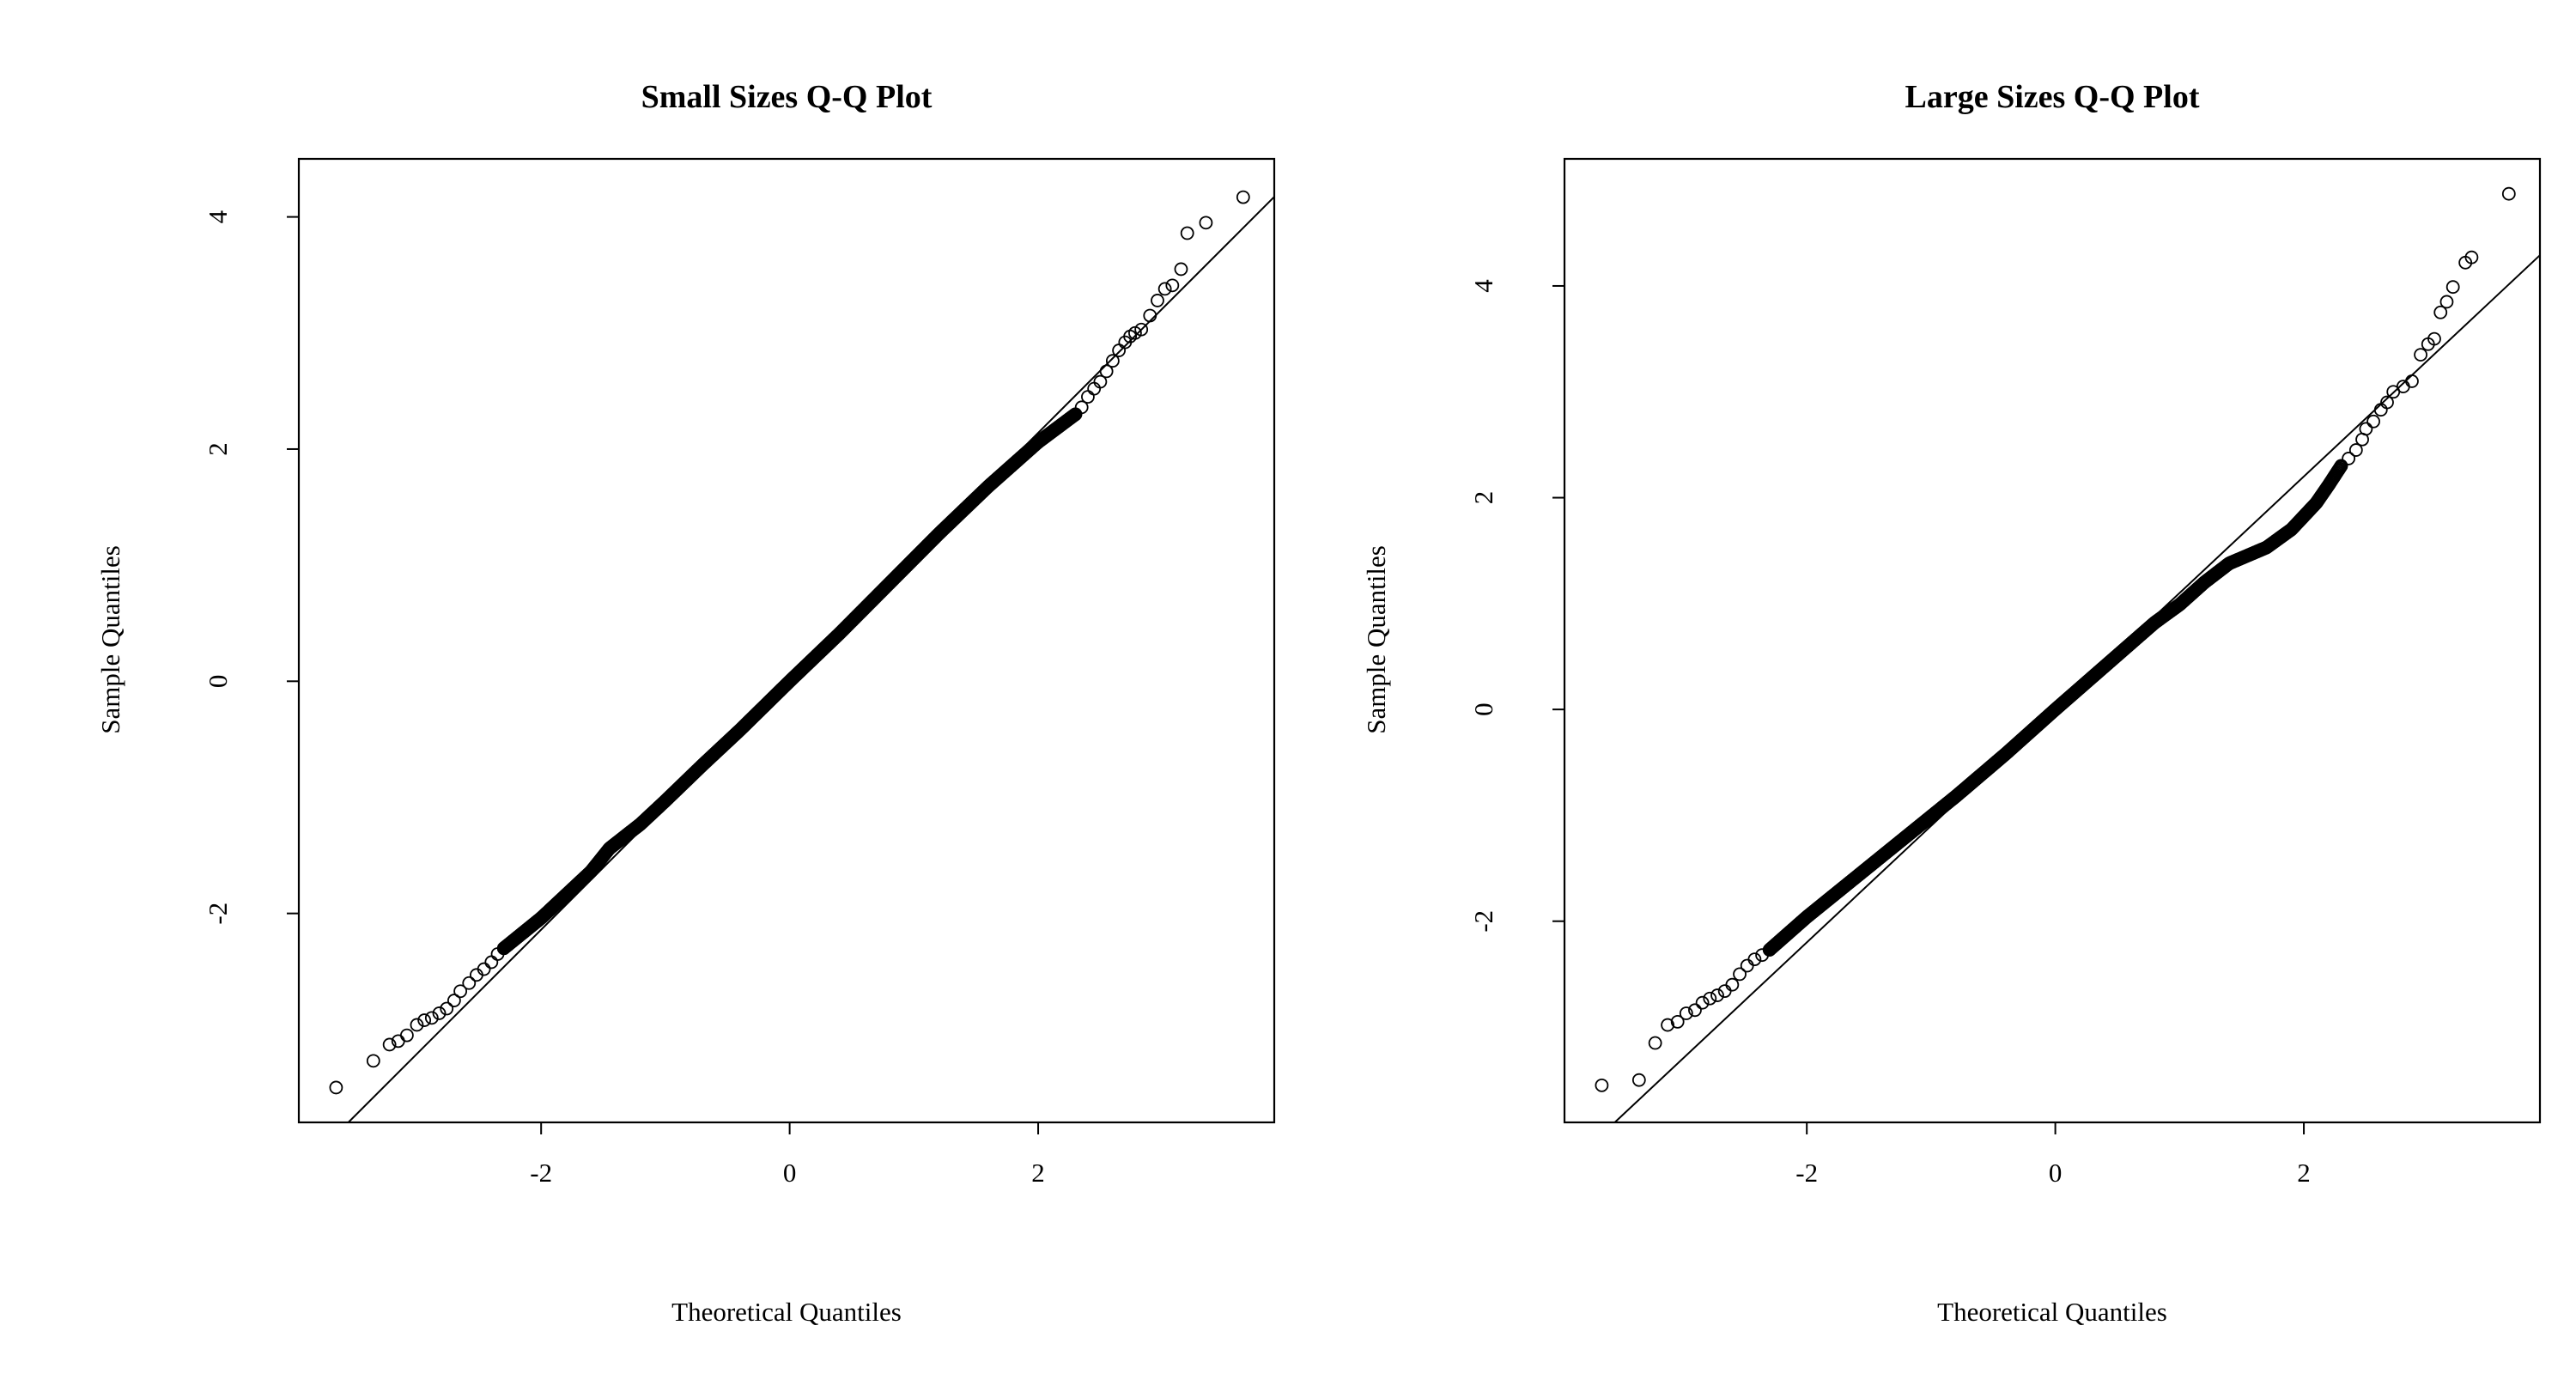 This screenshot has width=2576, height=1374. I want to click on chart-title: Large Sizes Q-Q Plot, so click(2053, 97).